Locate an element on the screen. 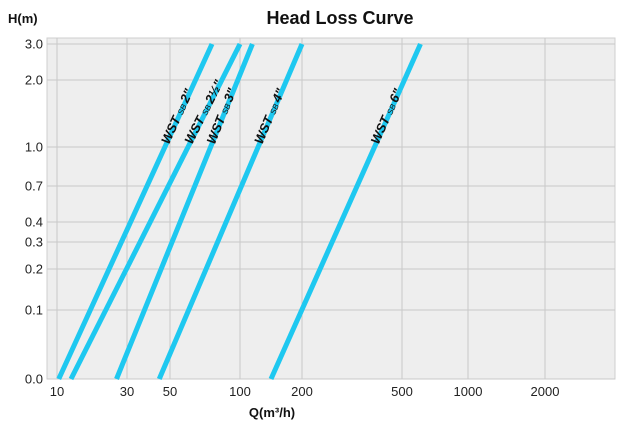 Image resolution: width=621 pixels, height=426 pixels. x-tick-labels: 10 30 50 100 200 500 1000 2000 is located at coordinates (305, 391).